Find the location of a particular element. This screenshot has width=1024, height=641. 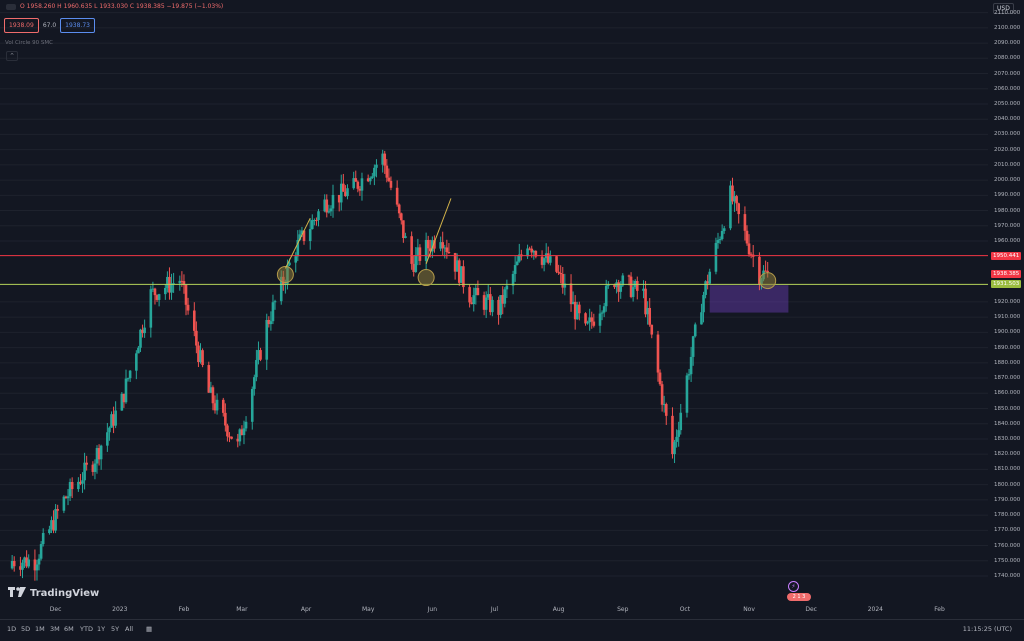

buy-button: 1938.73 is located at coordinates (77, 25).